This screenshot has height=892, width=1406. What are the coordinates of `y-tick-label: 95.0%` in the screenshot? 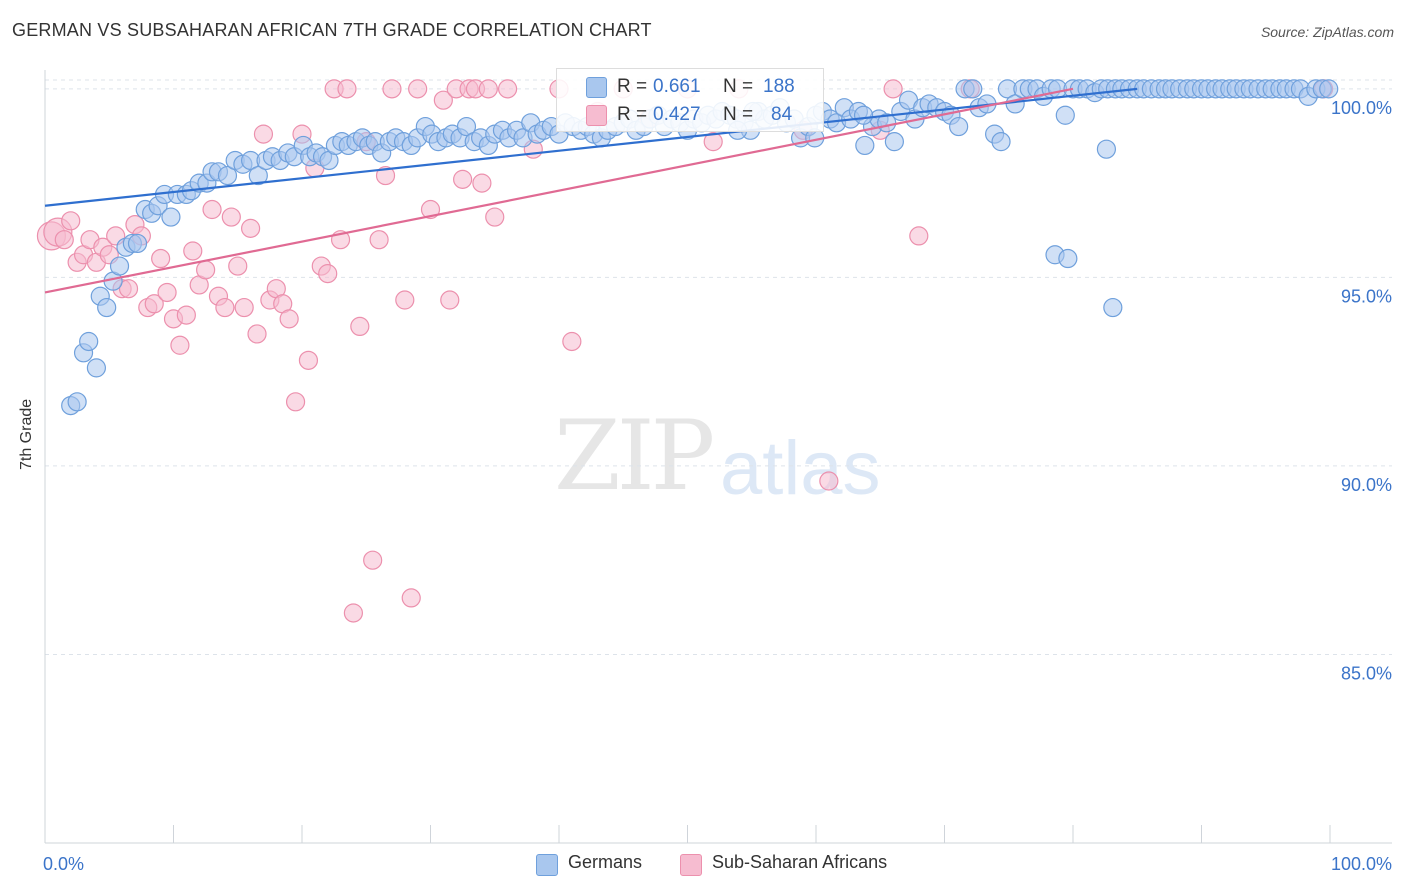 It's located at (1366, 296).